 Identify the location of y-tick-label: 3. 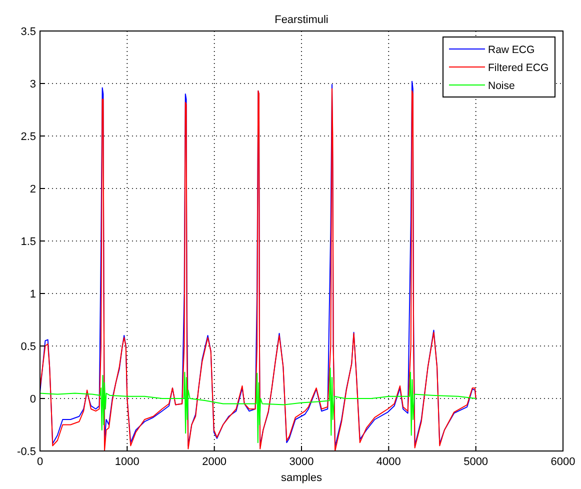
(33, 84).